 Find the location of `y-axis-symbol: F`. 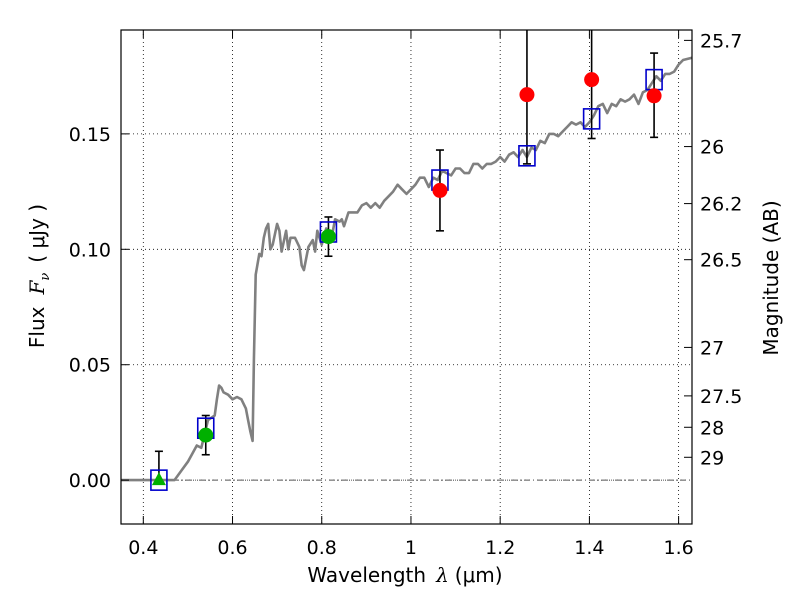

y-axis-symbol: F is located at coordinates (37, 288).